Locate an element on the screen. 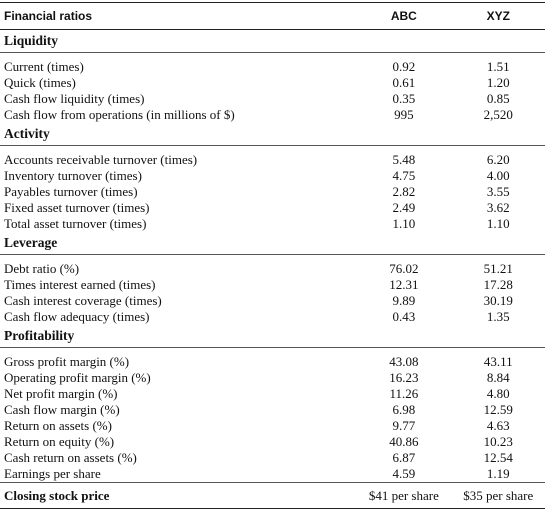  xyz-value: 1.19 is located at coordinates (498, 473).